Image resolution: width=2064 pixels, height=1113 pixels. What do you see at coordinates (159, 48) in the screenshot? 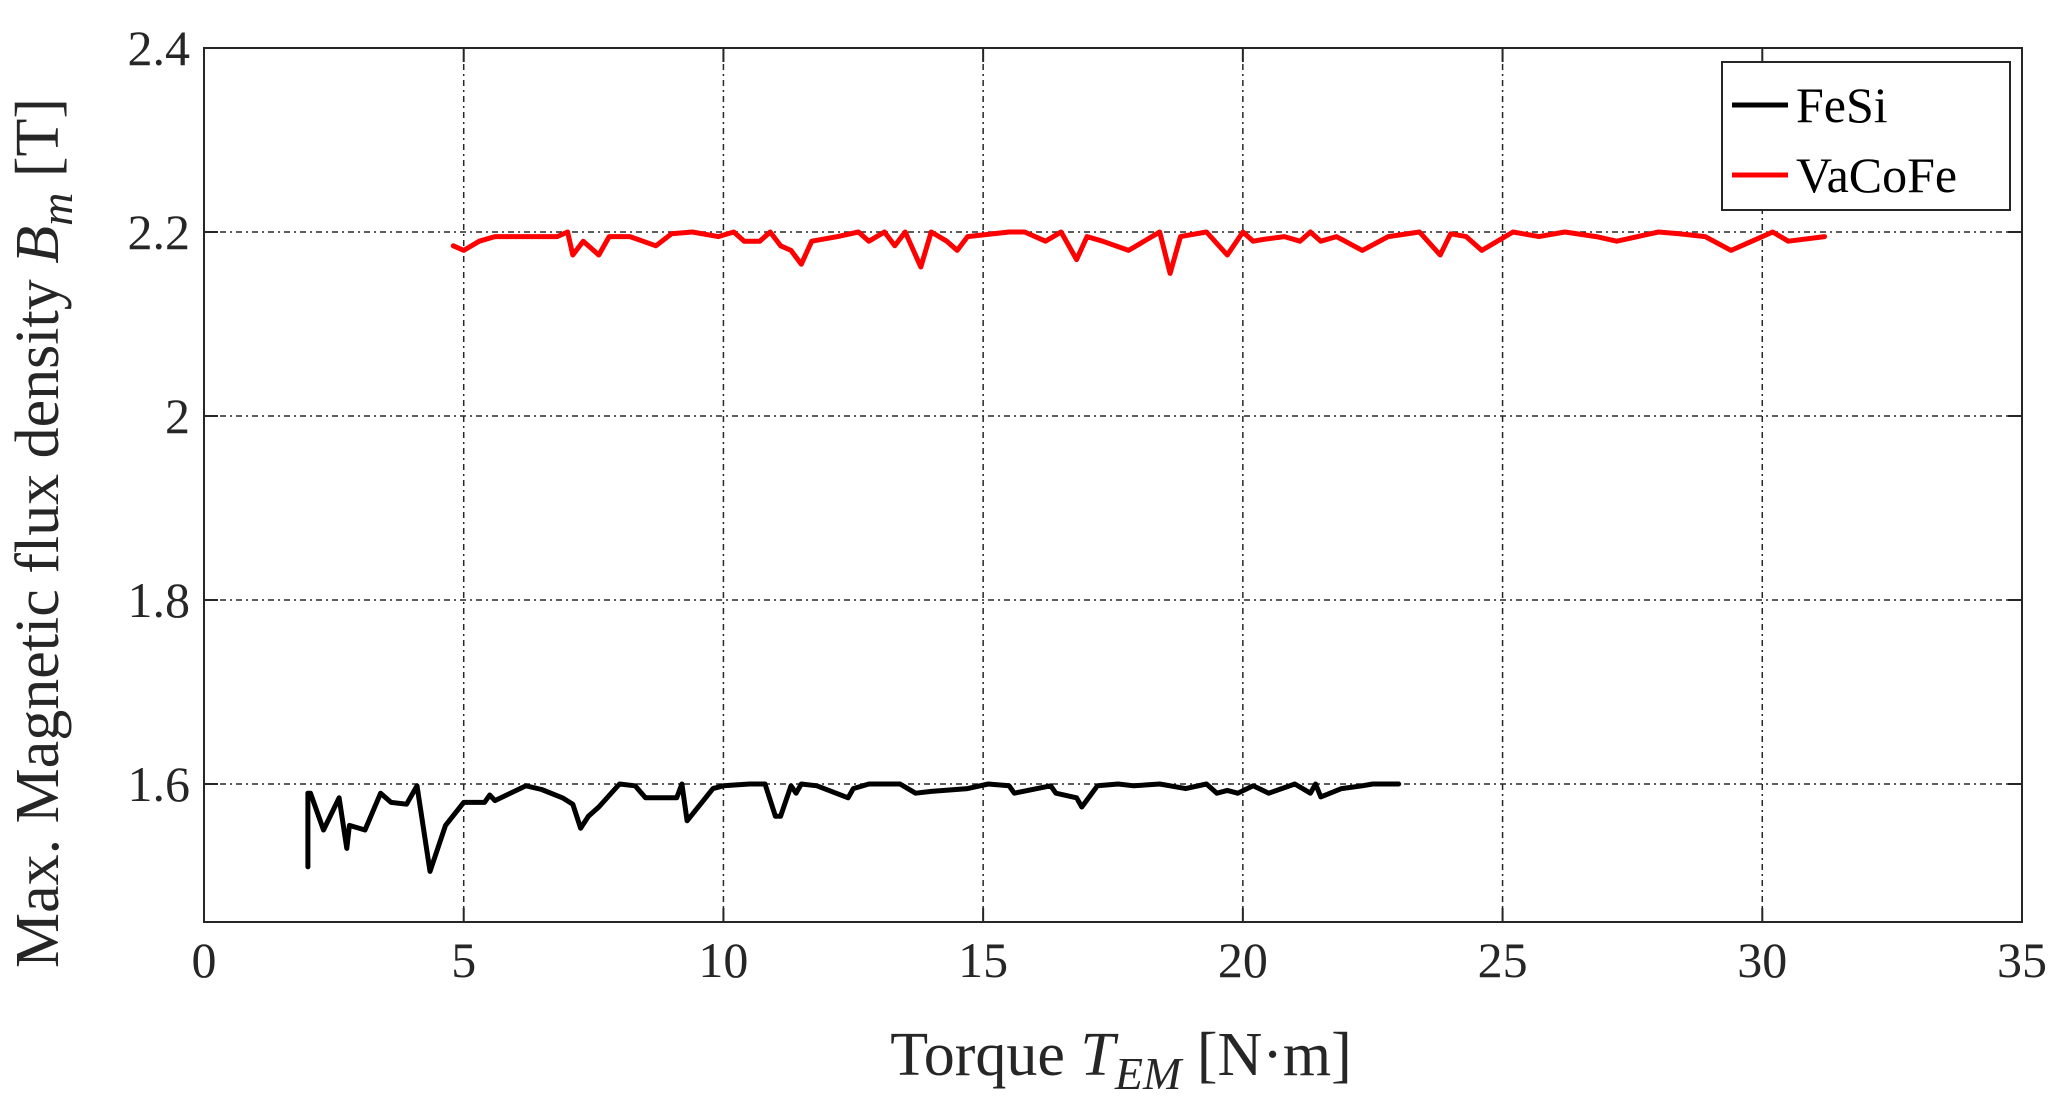
I see `y-tick-label: 2.4` at bounding box center [159, 48].